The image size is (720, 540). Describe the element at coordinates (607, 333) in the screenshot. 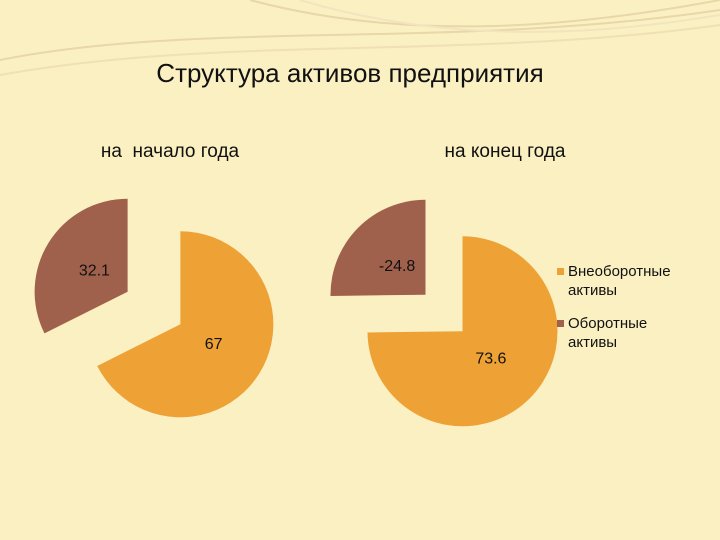

I see `legend-label: Оборотные активы` at that location.